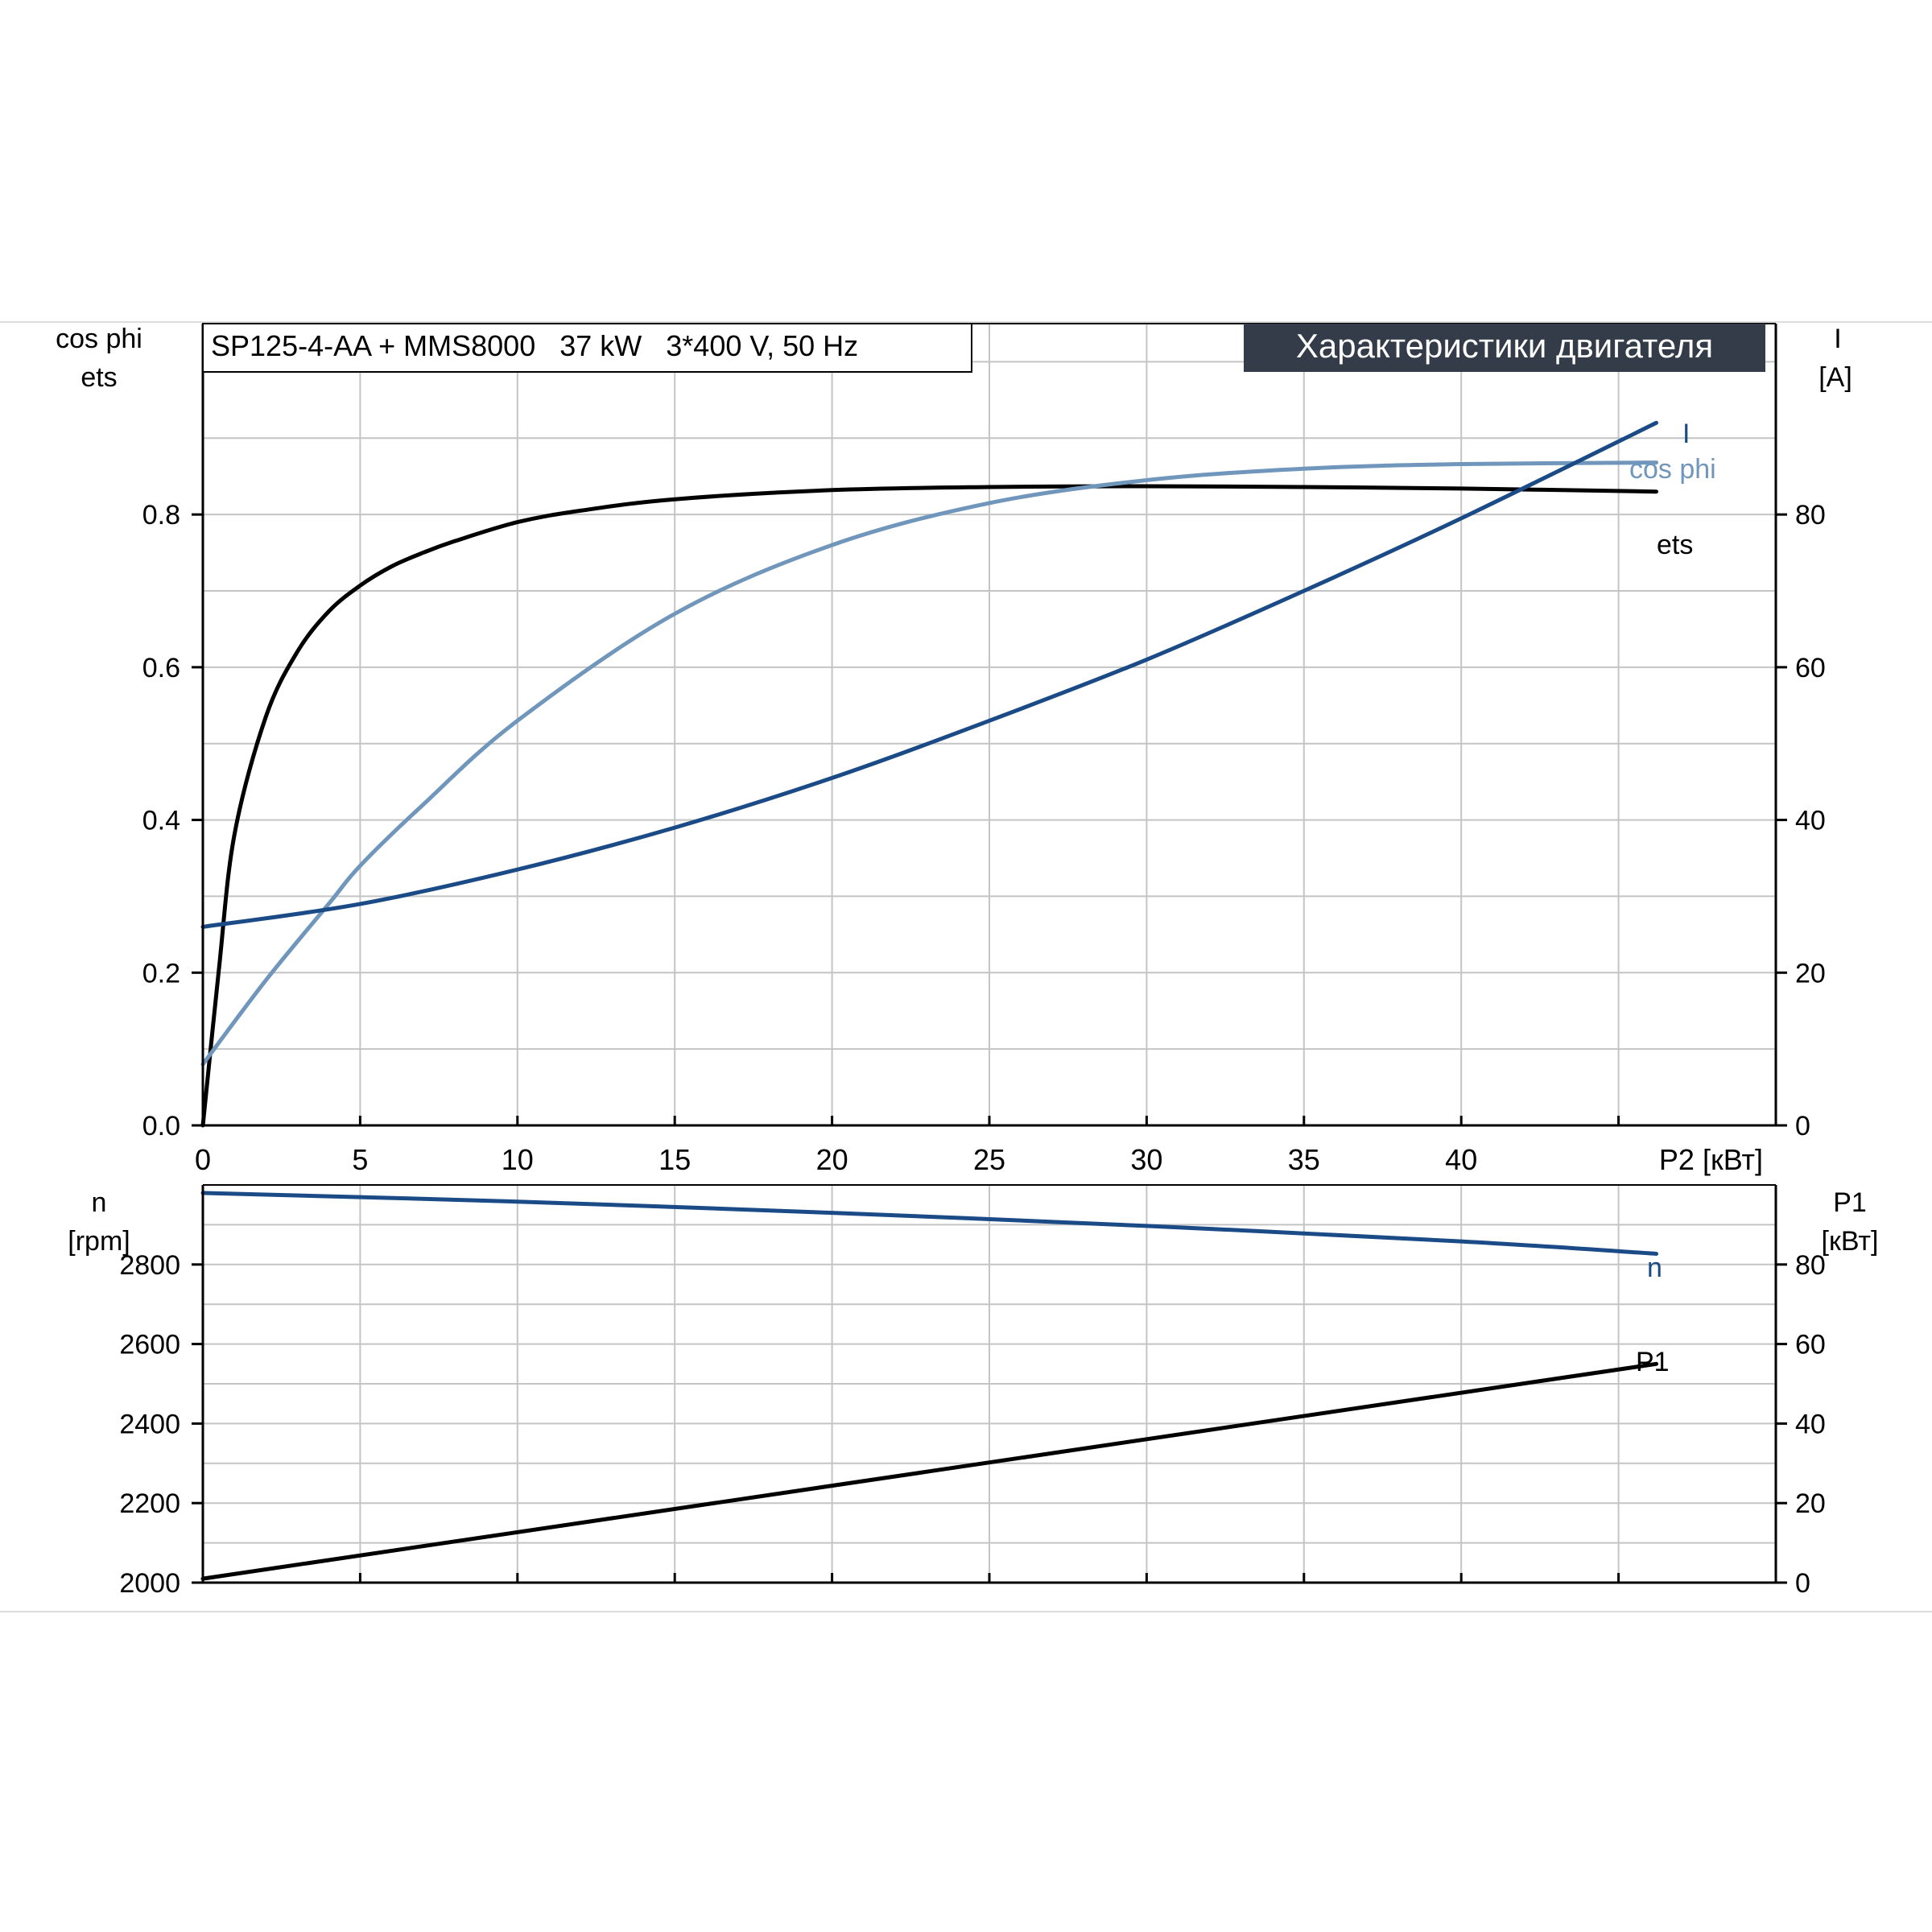 The image size is (1932, 1932). Describe the element at coordinates (518, 1159) in the screenshot. I see `x-tick-label: 10` at that location.